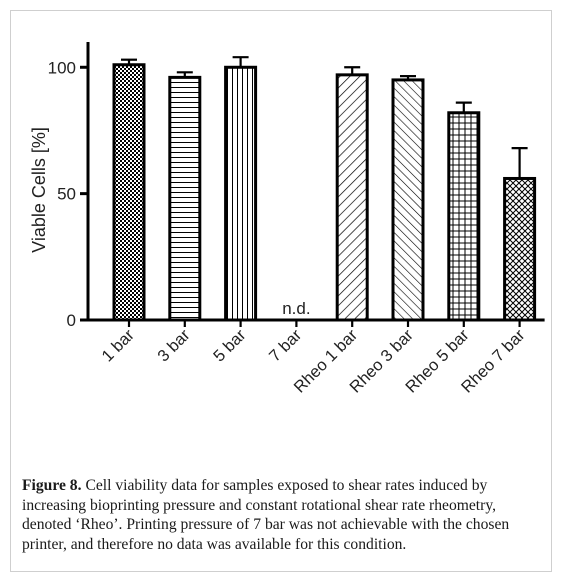 This screenshot has height=583, width=564. What do you see at coordinates (230, 346) in the screenshot?
I see `x-tick-label: 5 bar` at bounding box center [230, 346].